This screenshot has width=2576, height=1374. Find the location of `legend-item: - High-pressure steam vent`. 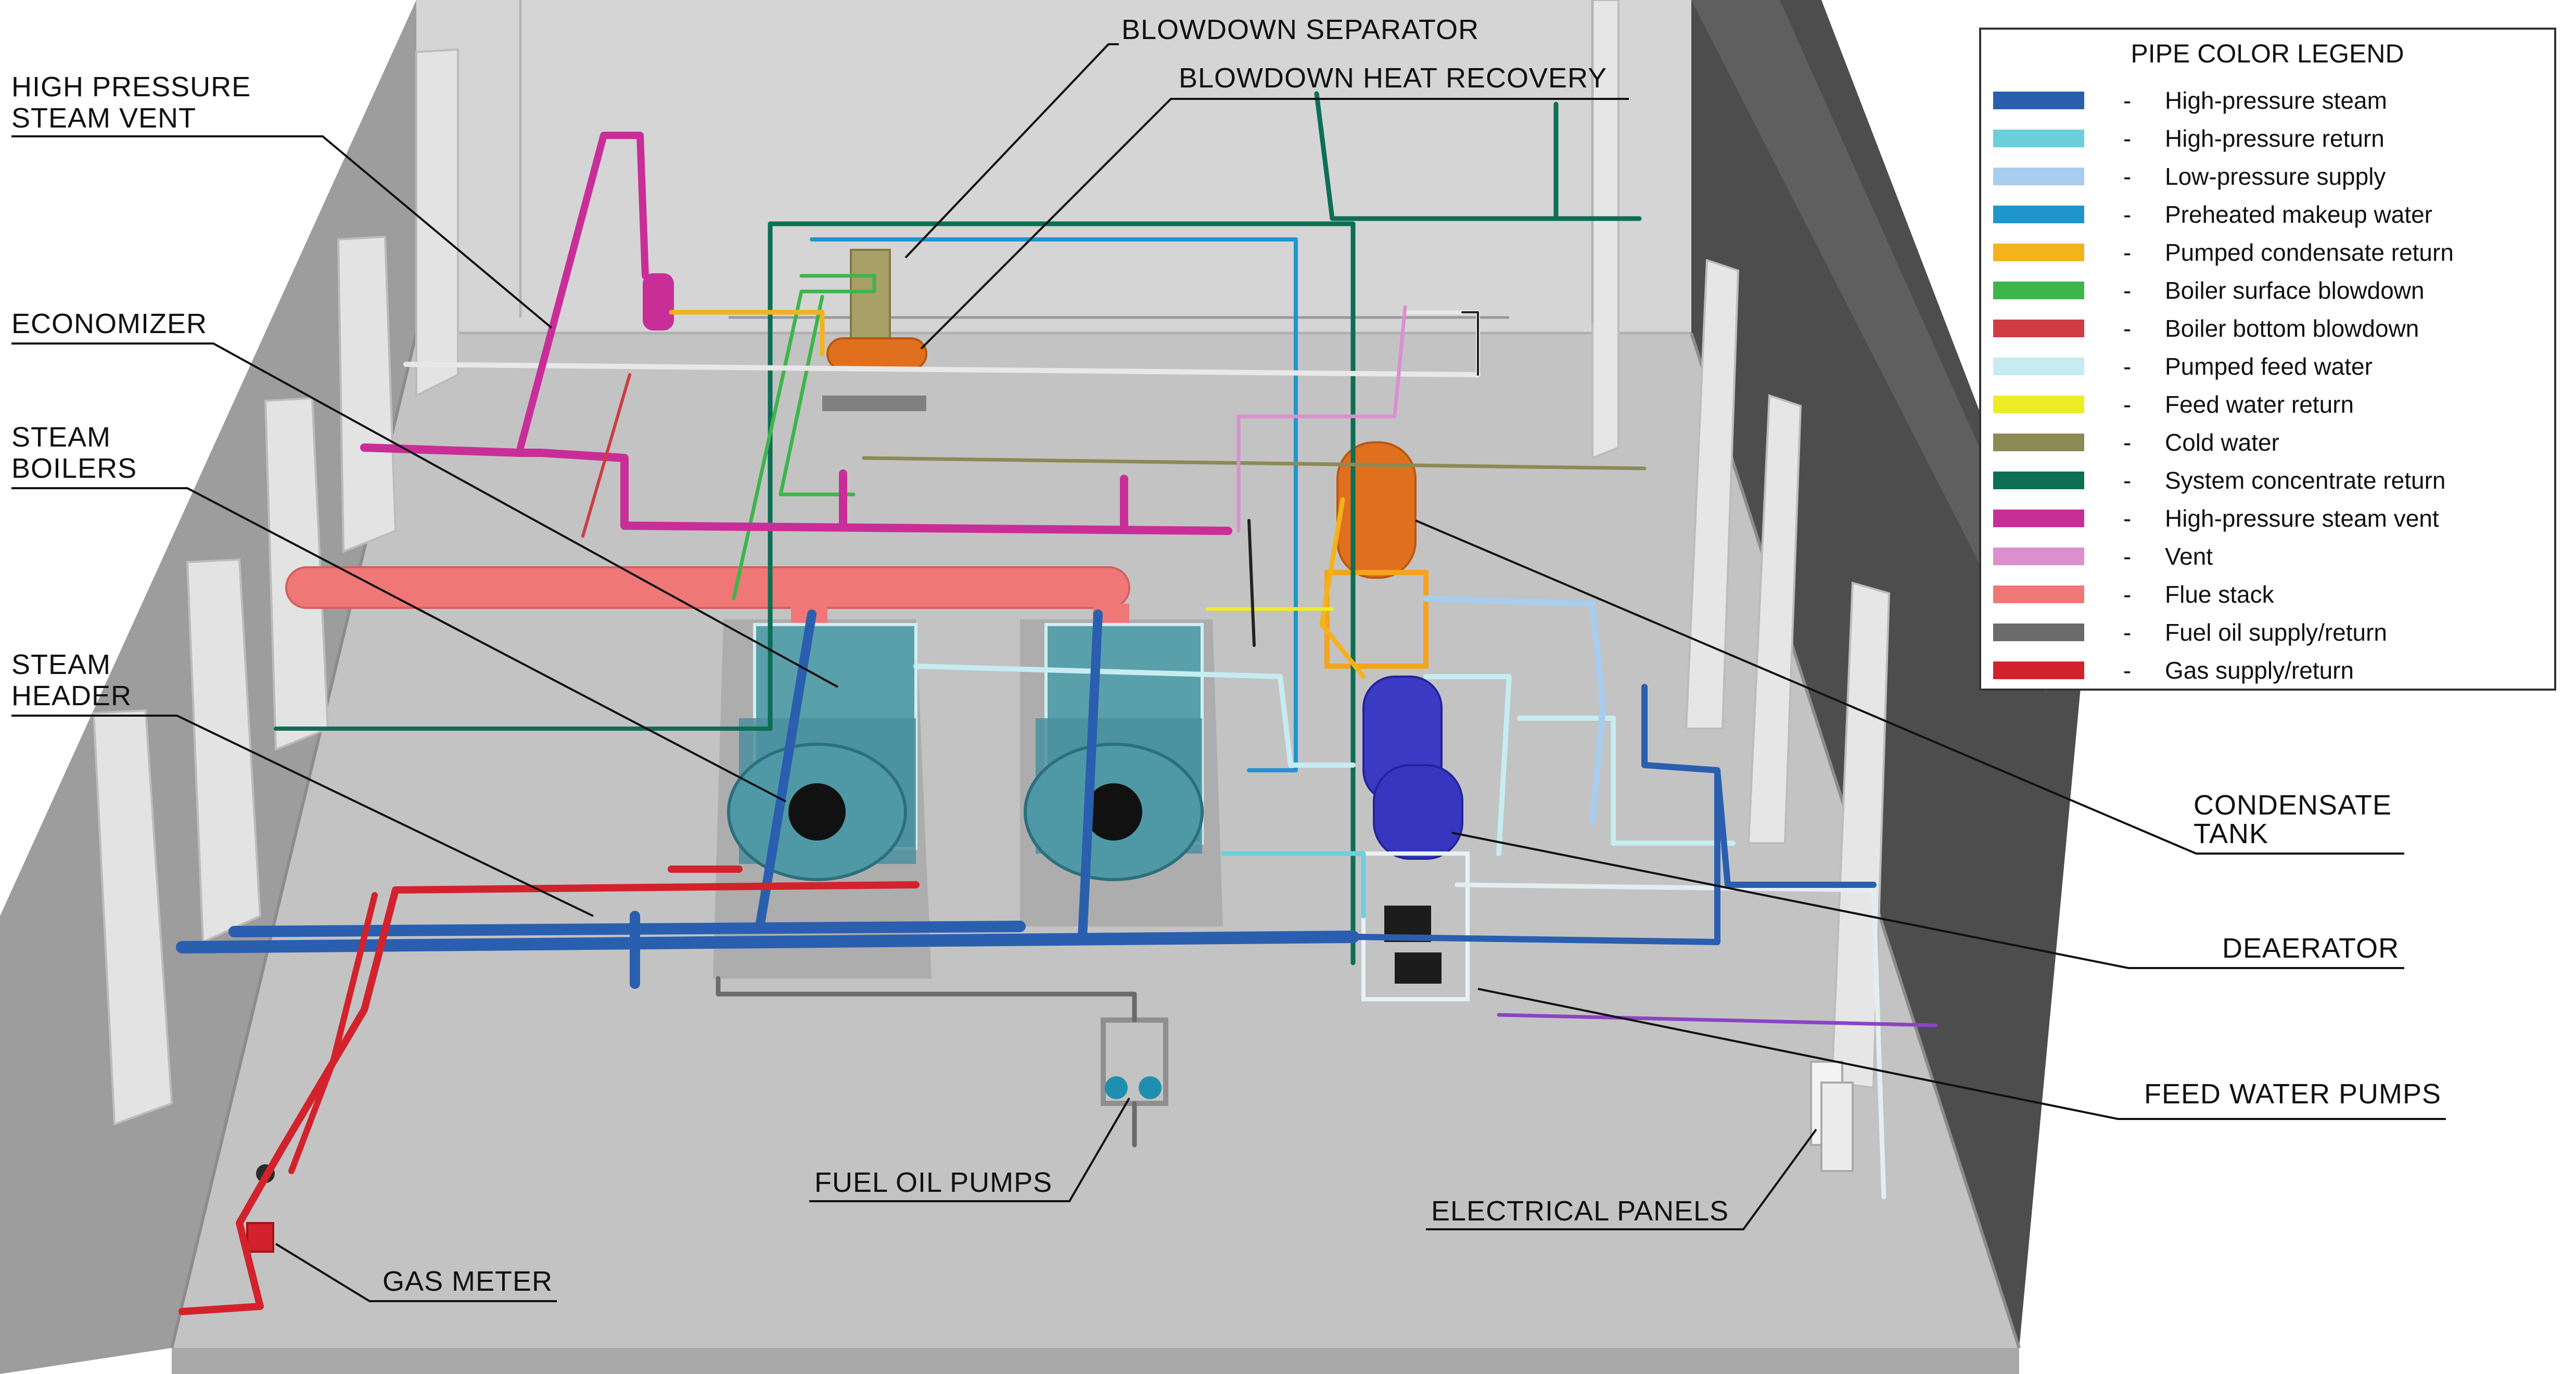

legend-item: - High-pressure steam vent is located at coordinates (2216, 518).